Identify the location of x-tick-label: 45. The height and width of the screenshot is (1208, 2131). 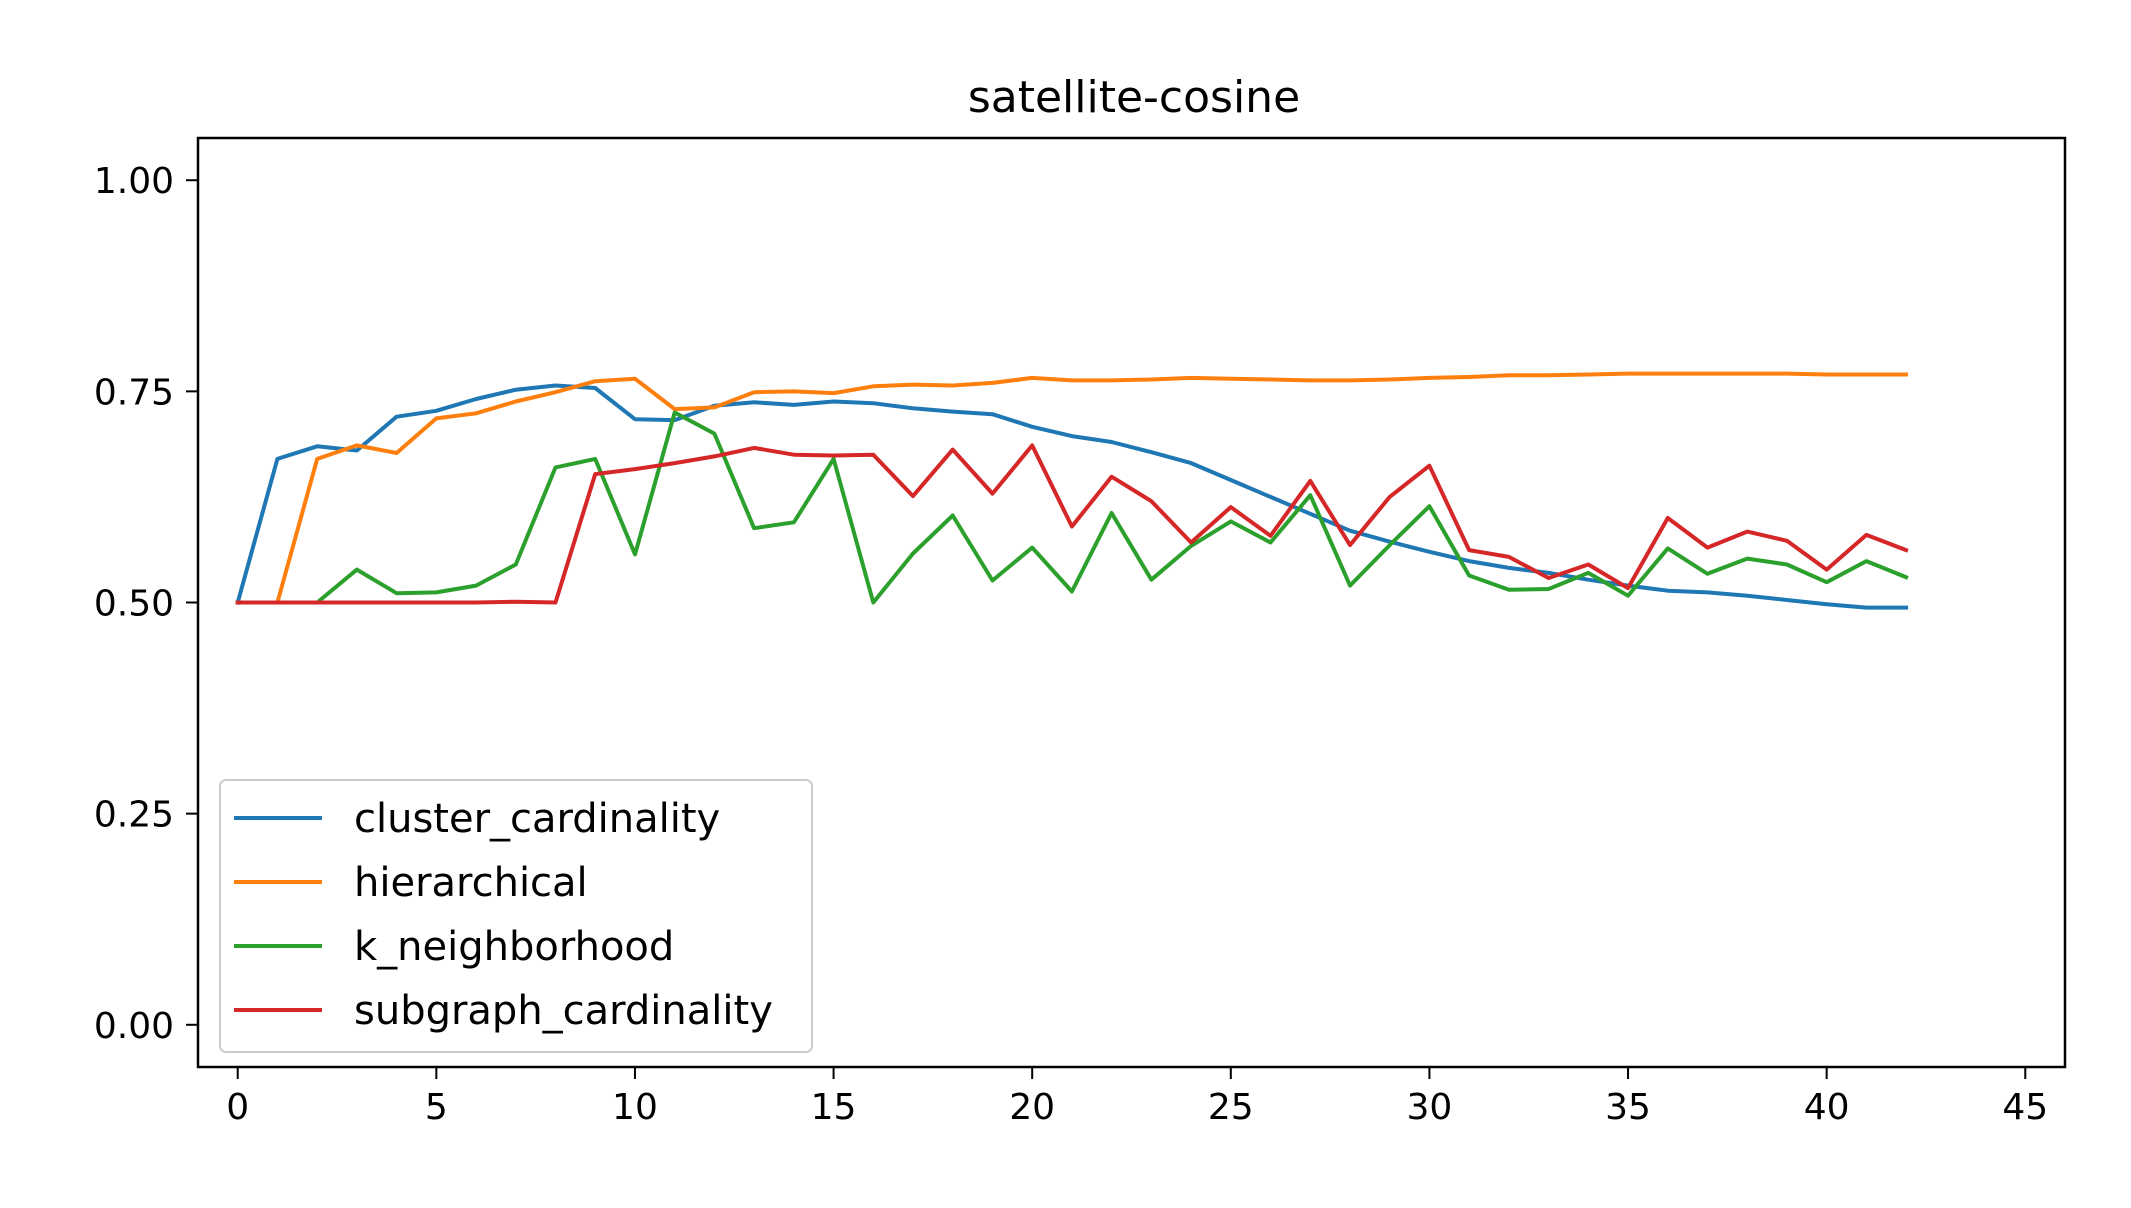
(2025, 1107).